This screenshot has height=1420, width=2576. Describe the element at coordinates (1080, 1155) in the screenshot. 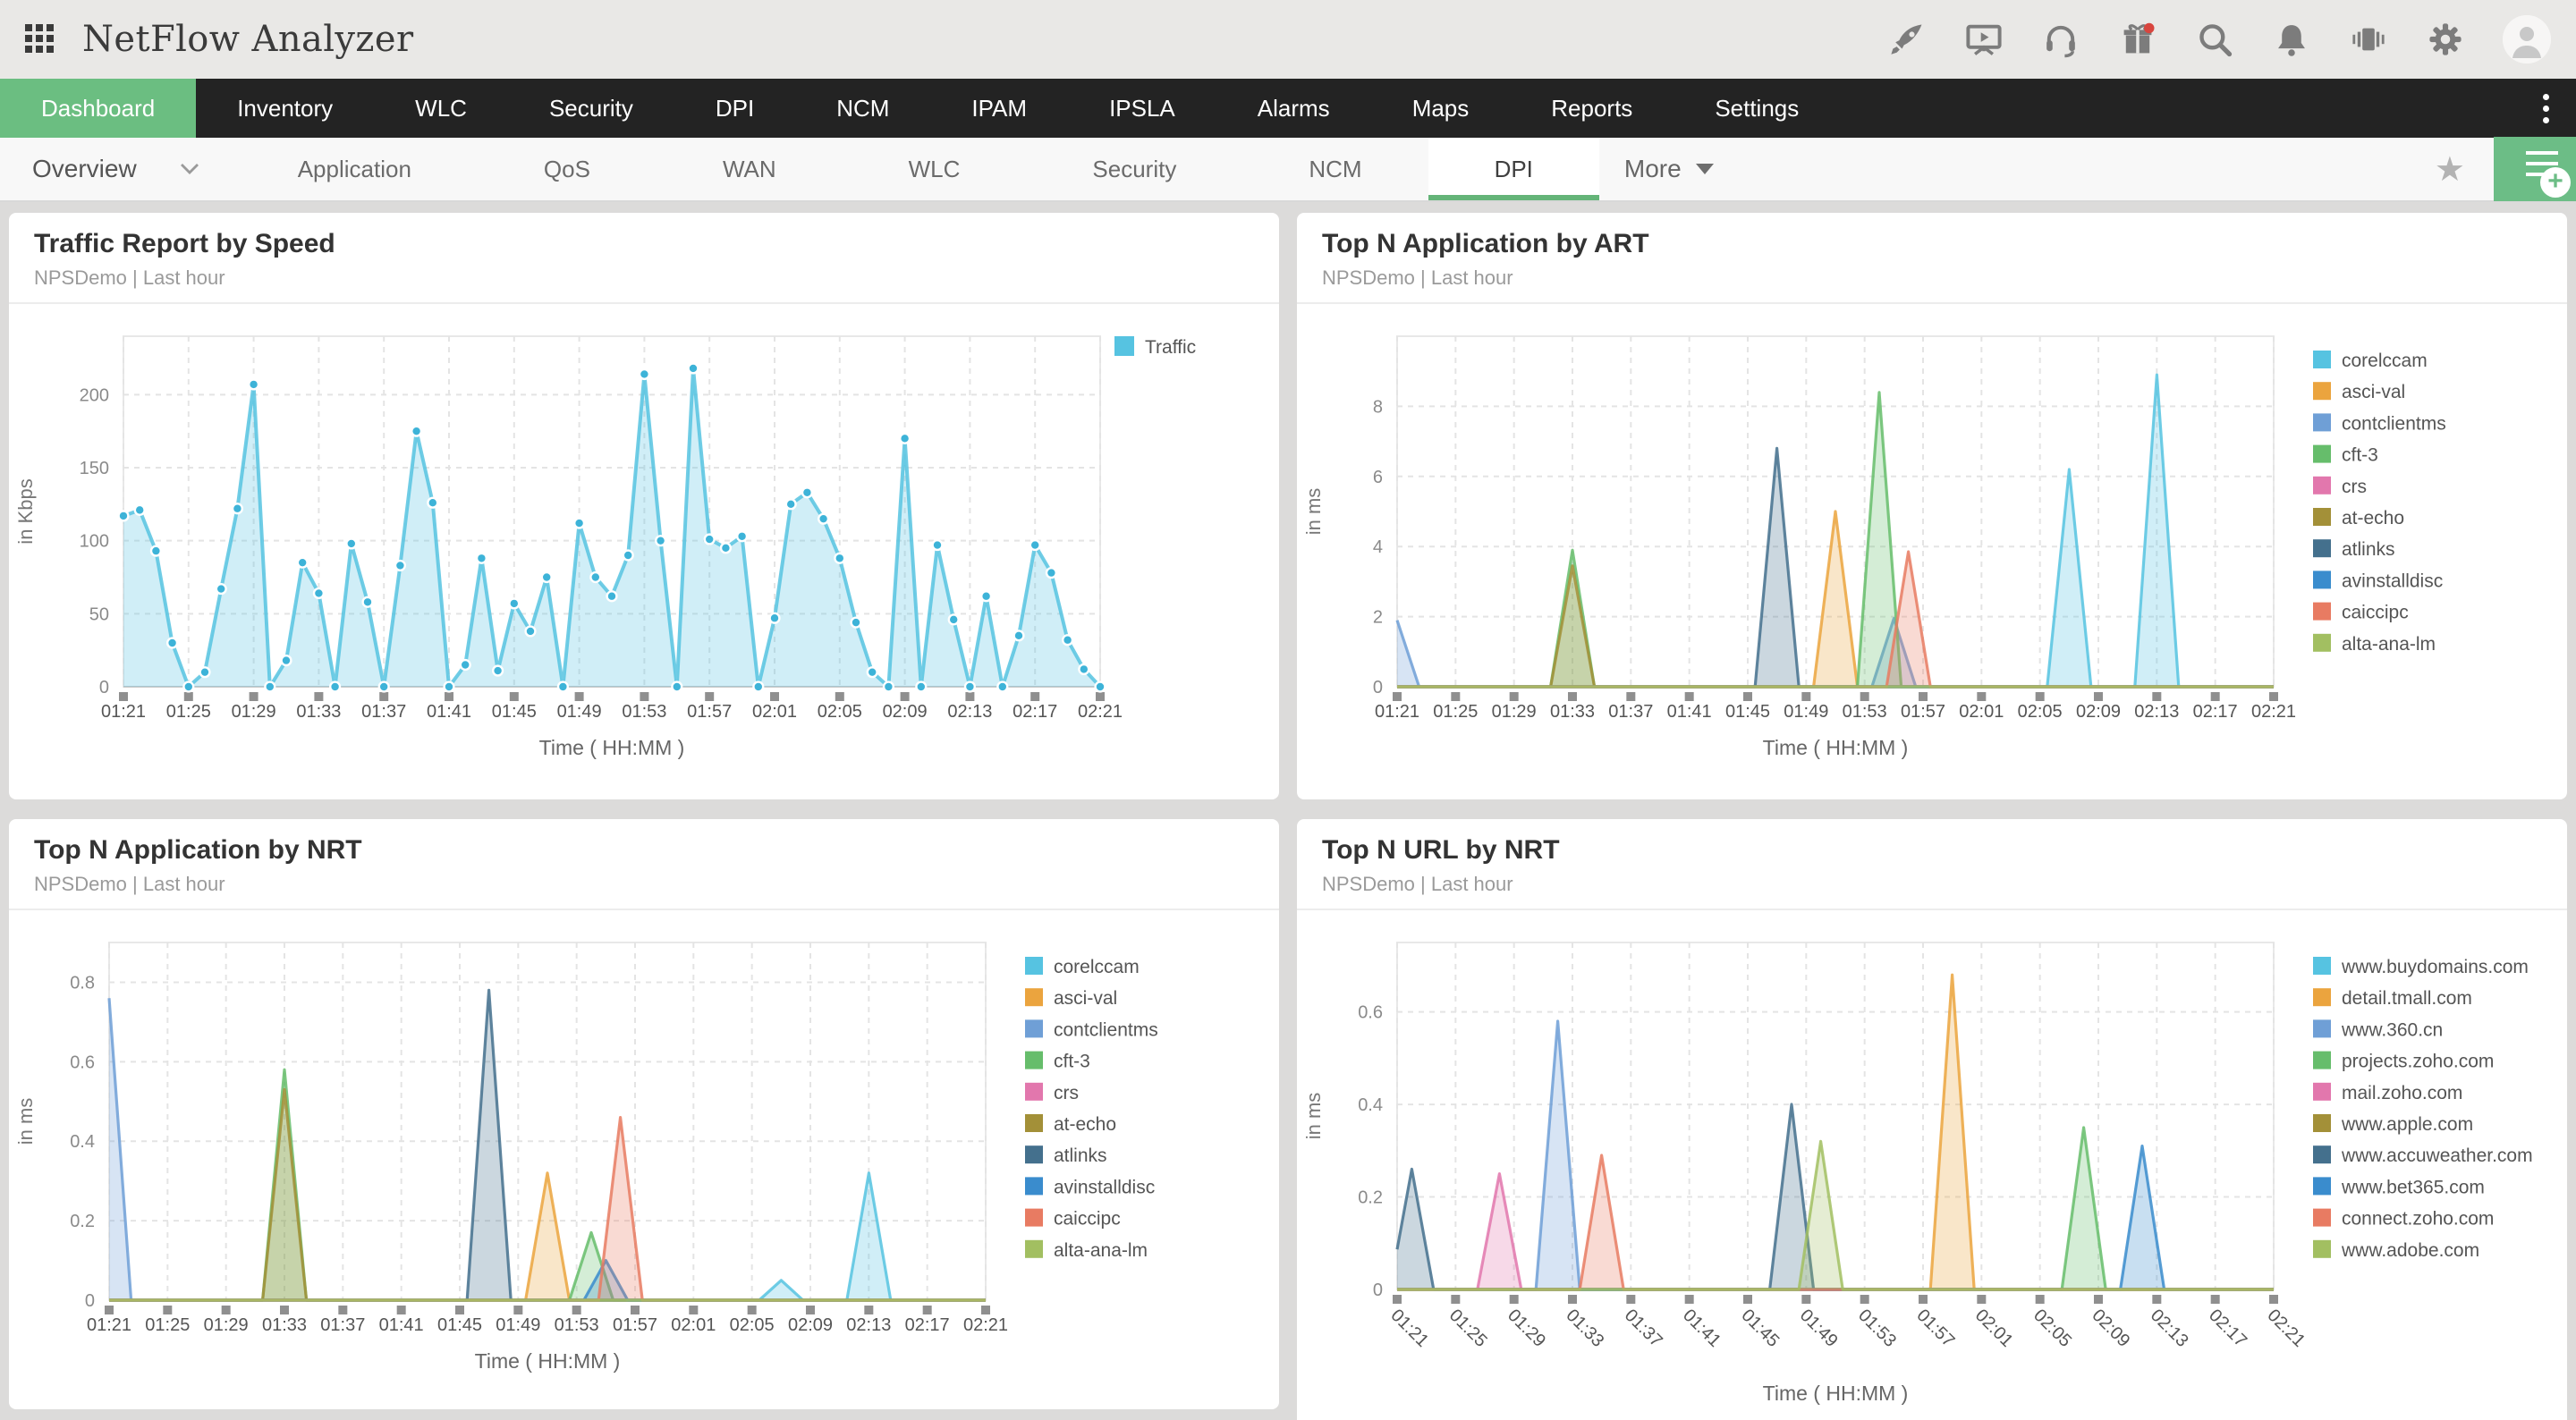

I see `svg-text: atlinks` at that location.